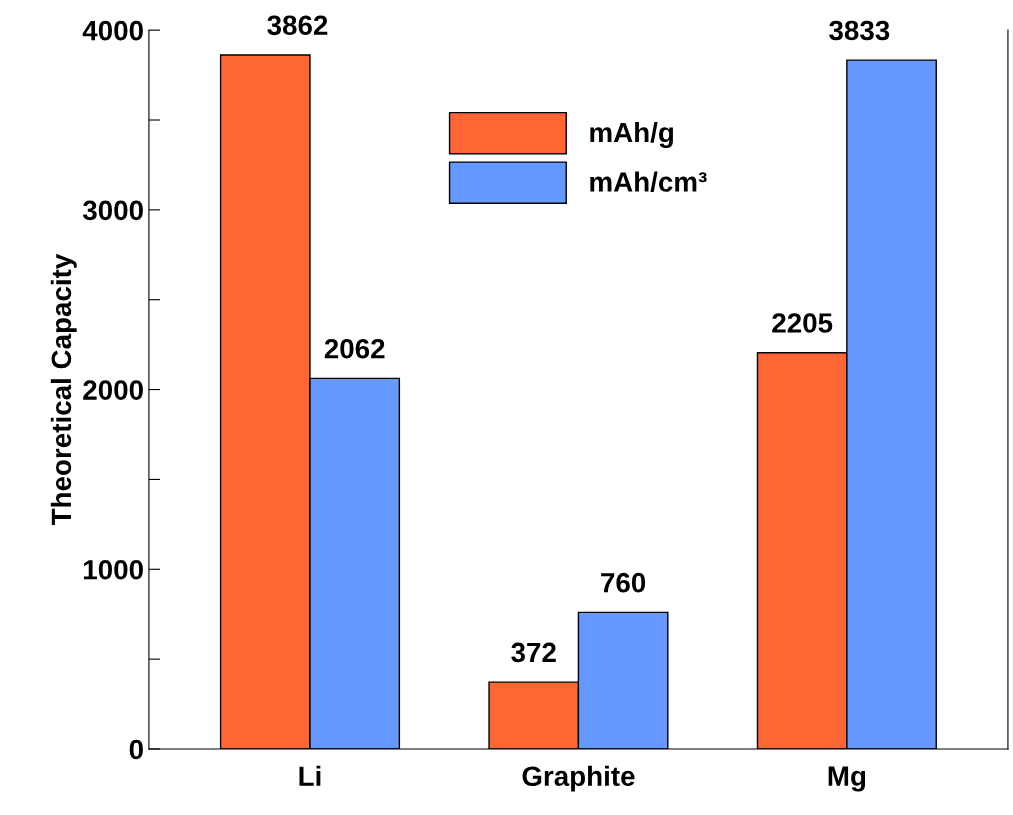 Image resolution: width=1013 pixels, height=815 pixels. Describe the element at coordinates (623, 582) in the screenshot. I see `data-label: 760` at that location.